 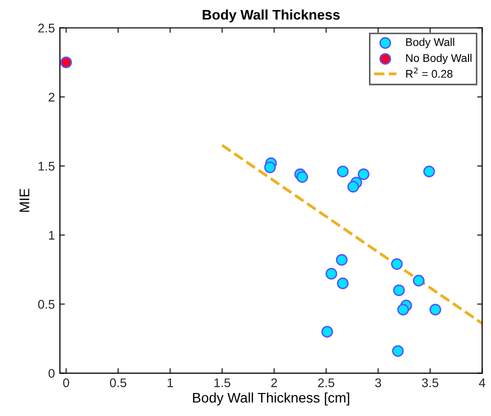 What do you see at coordinates (51, 235) in the screenshot?
I see `y-tick-label: 1` at bounding box center [51, 235].